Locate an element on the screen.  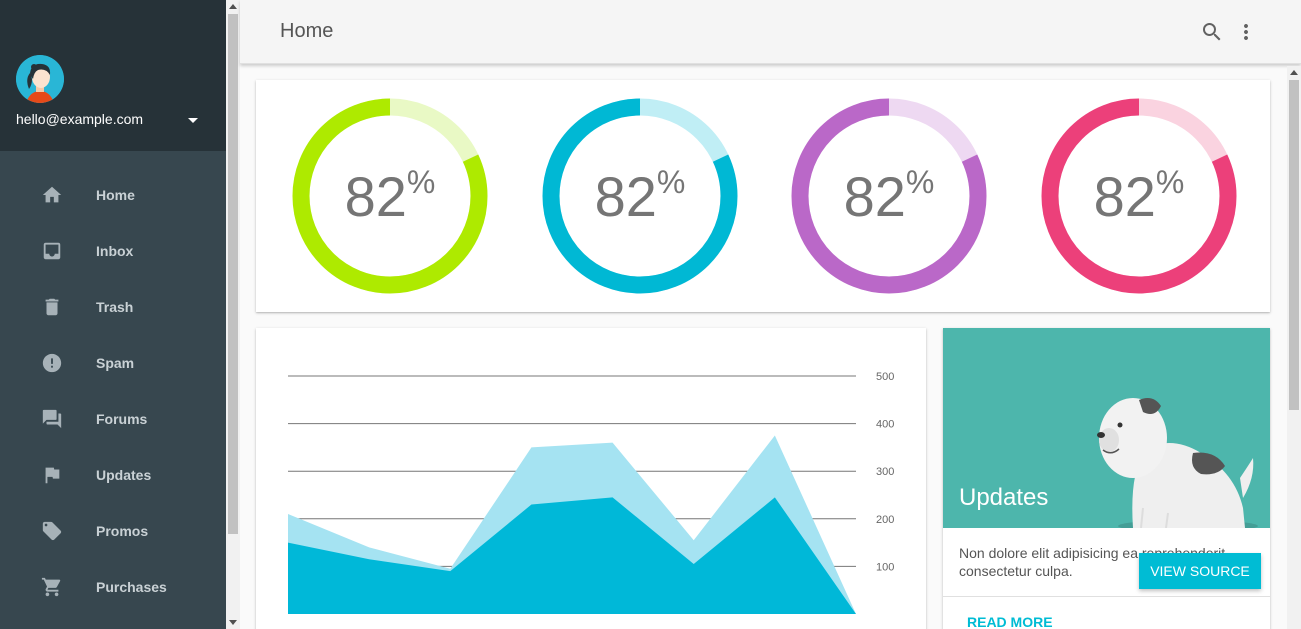
page-title: Home is located at coordinates (307, 31).